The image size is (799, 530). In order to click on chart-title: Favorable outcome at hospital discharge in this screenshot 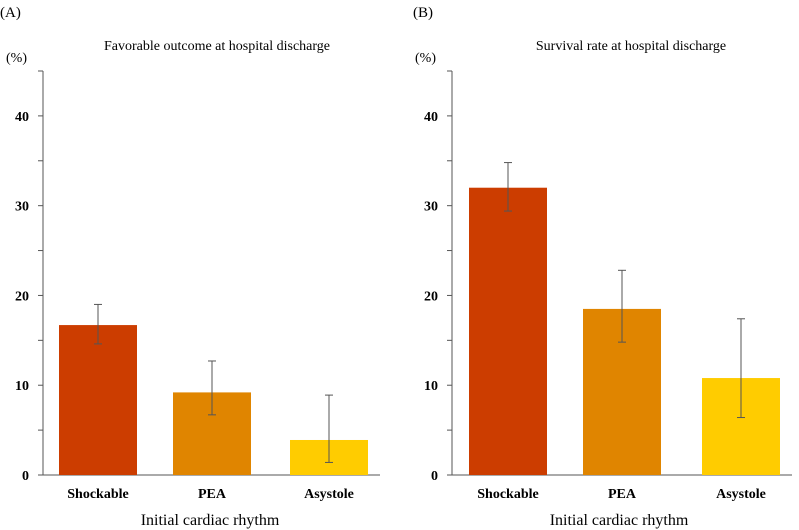, I will do `click(217, 46)`.